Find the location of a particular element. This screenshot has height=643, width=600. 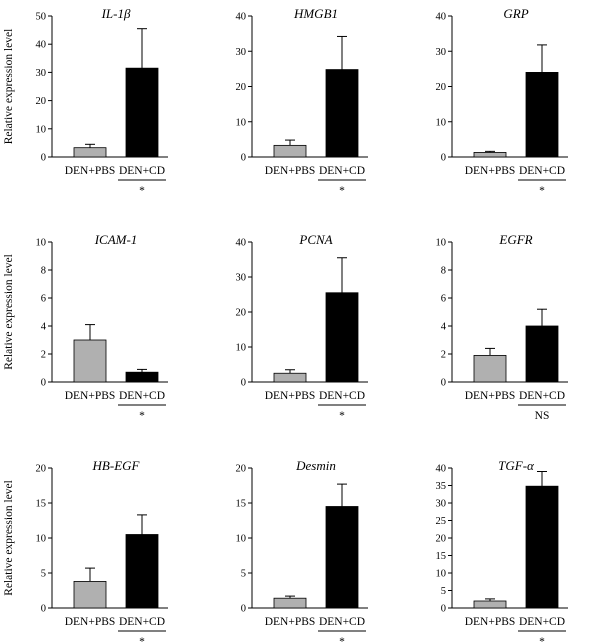

panel-title: HMGB1 is located at coordinates (315, 13).